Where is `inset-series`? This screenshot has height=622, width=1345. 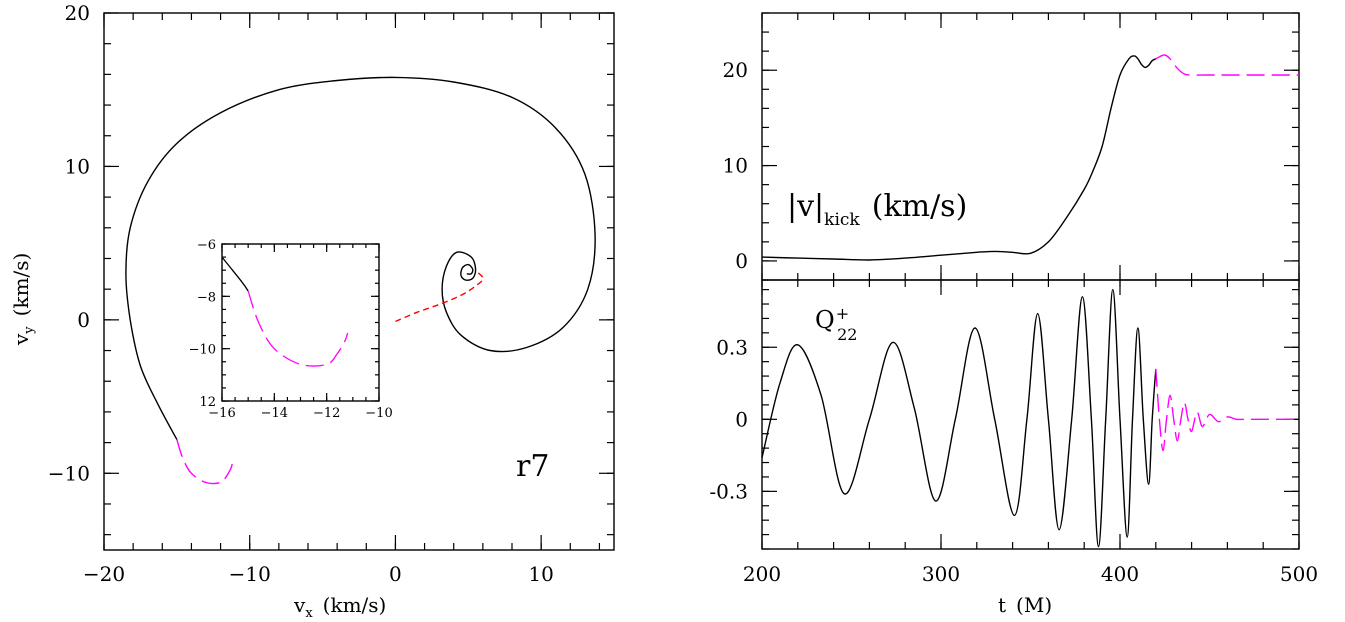 inset-series is located at coordinates (285, 311).